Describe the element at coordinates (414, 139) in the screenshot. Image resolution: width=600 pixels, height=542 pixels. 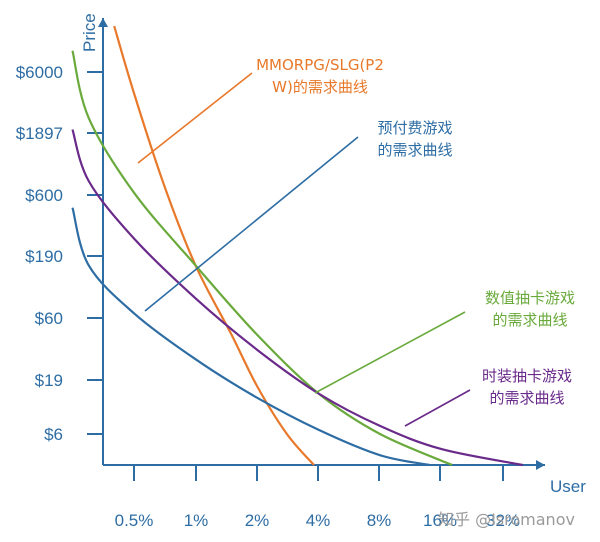
I see `prepaid-label: 预付费游戏的需求曲线` at that location.